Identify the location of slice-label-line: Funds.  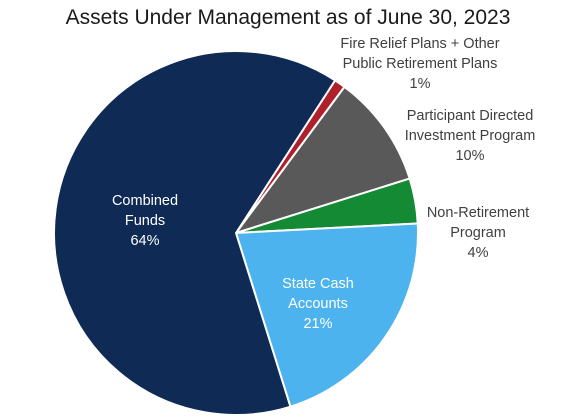
(145, 221).